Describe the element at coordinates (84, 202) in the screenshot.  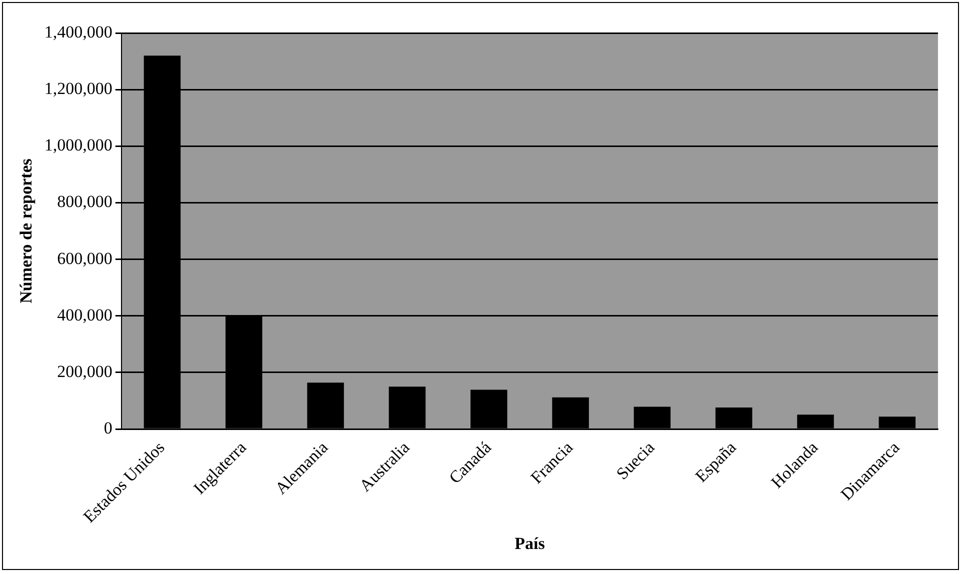
I see `y-tick-label: 800,000` at that location.